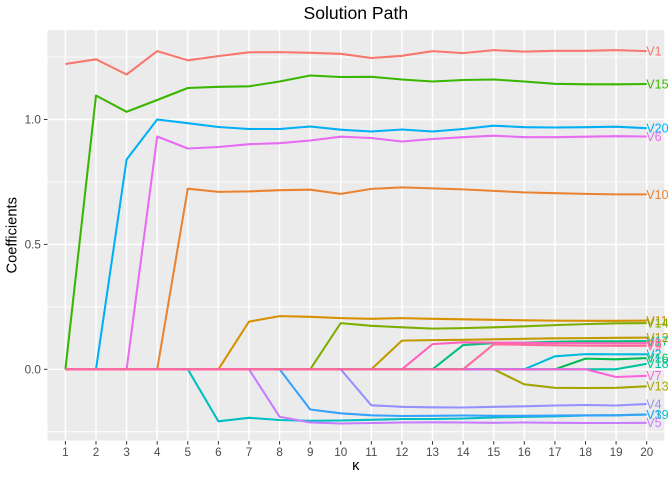  Describe the element at coordinates (647, 452) in the screenshot. I see `svg-text: 20` at that location.